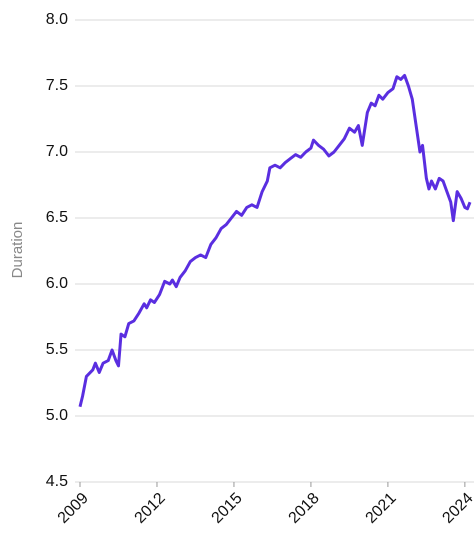 This screenshot has width=474, height=544. I want to click on y-tick-label: 6.5, so click(57, 217).